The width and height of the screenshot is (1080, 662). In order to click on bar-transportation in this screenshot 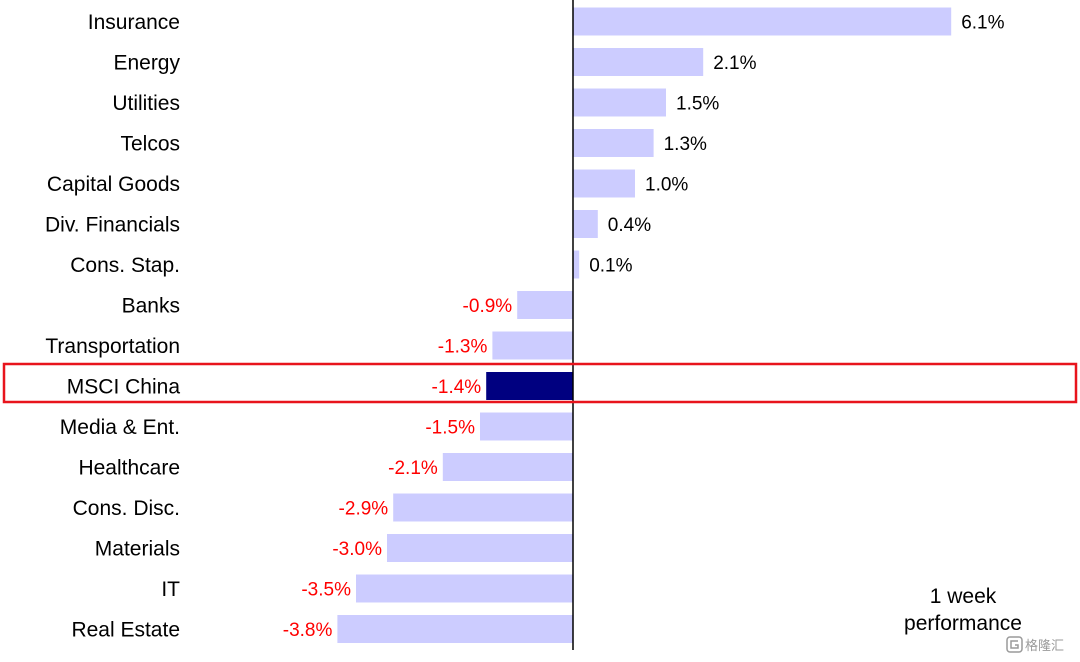, I will do `click(532, 345)`.